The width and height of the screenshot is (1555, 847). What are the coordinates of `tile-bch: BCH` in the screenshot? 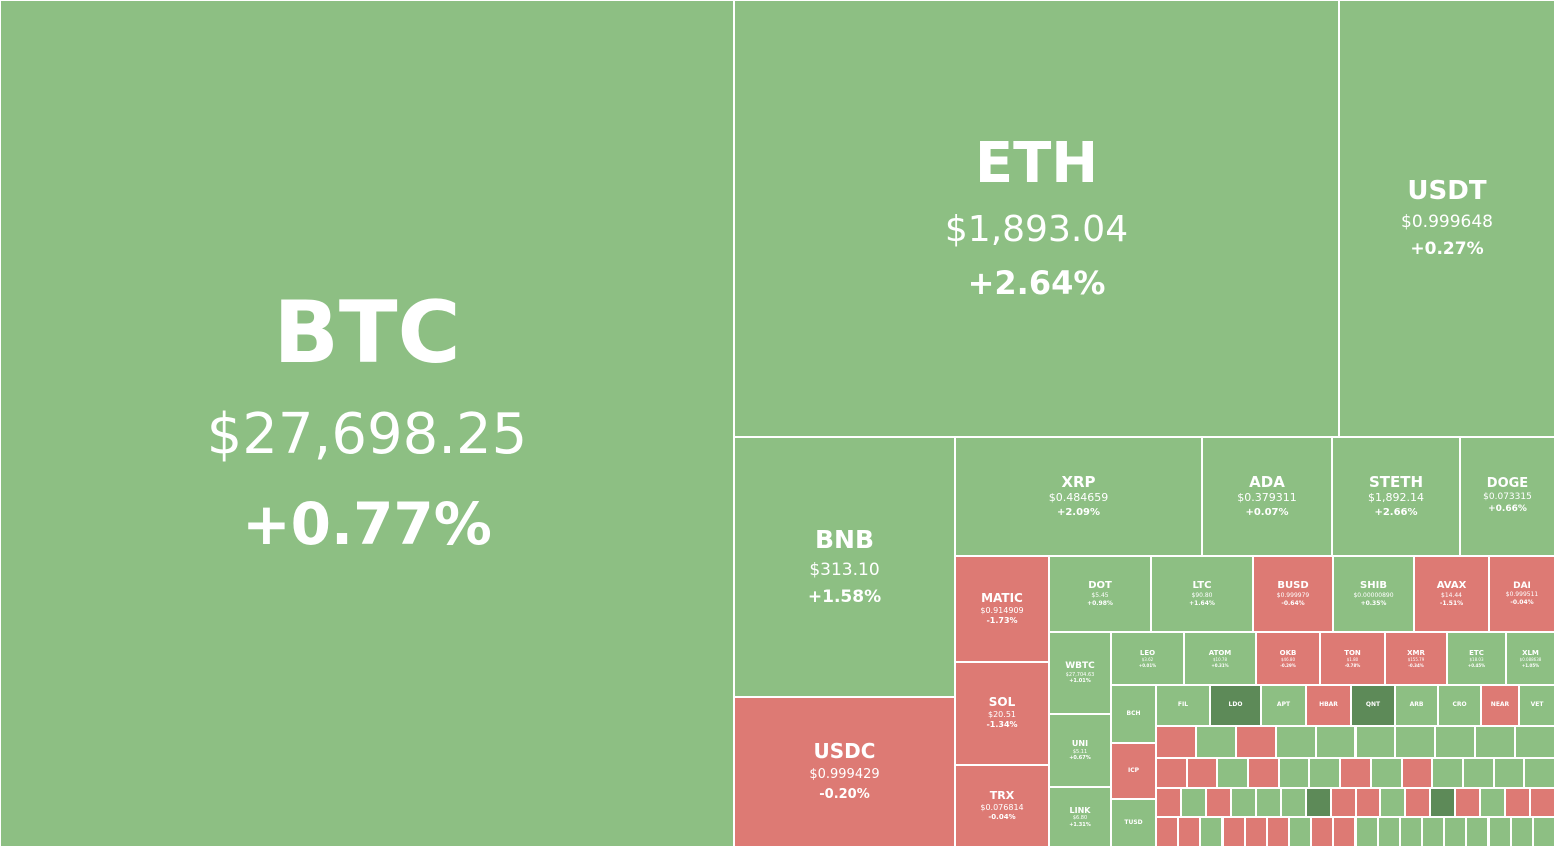 It's located at (1133, 714).